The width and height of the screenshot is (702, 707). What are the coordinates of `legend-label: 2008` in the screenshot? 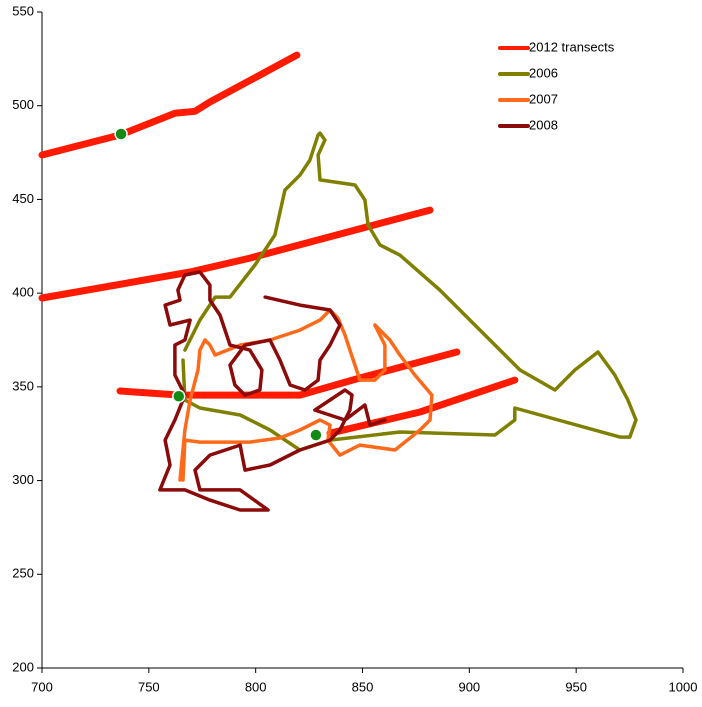 It's located at (543, 124).